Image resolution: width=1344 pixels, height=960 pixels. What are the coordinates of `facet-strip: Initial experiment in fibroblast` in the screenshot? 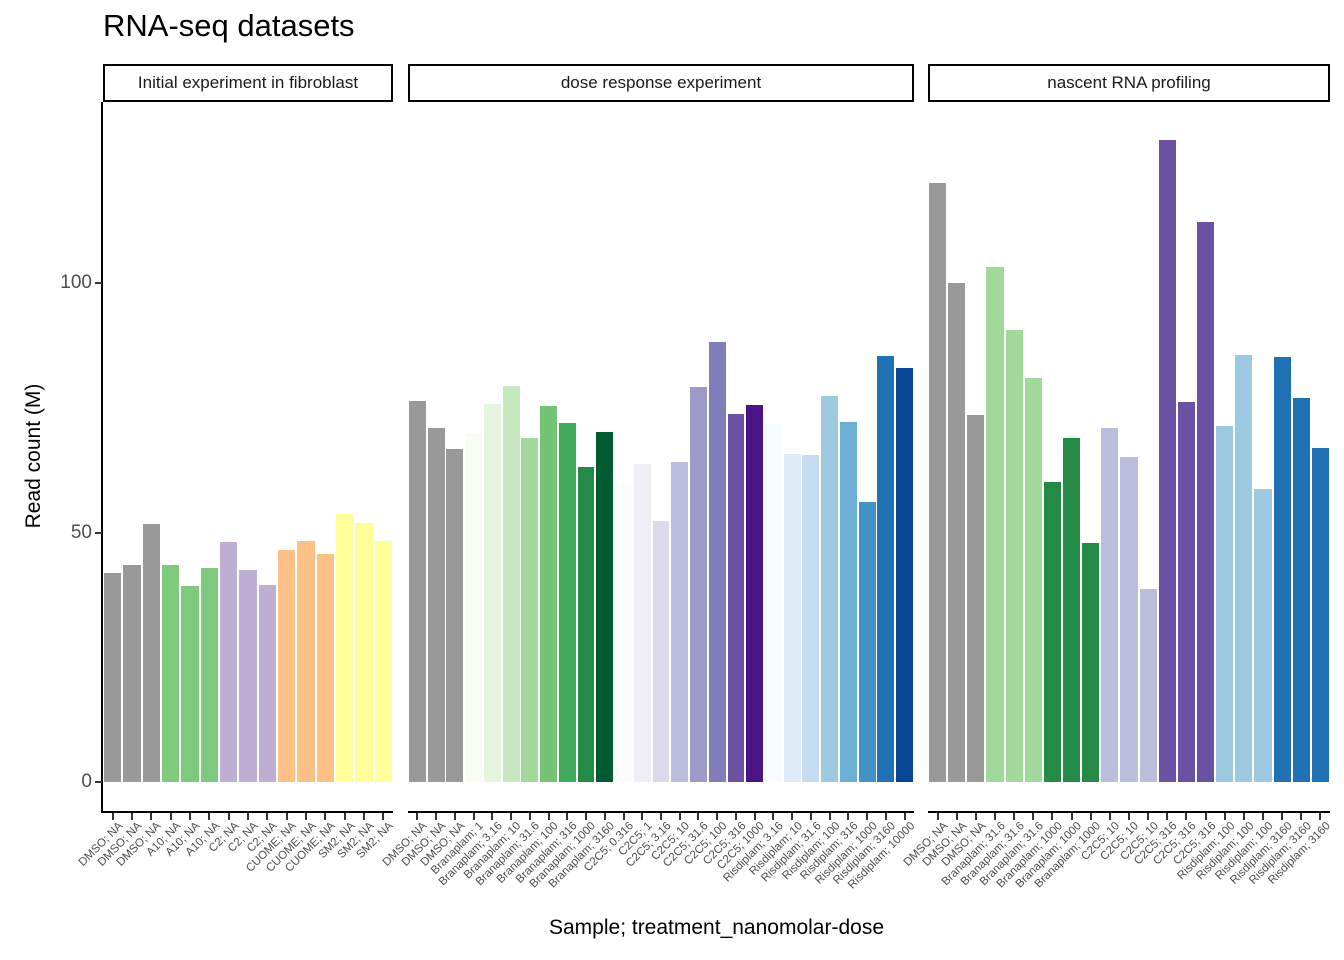 It's located at (248, 83).